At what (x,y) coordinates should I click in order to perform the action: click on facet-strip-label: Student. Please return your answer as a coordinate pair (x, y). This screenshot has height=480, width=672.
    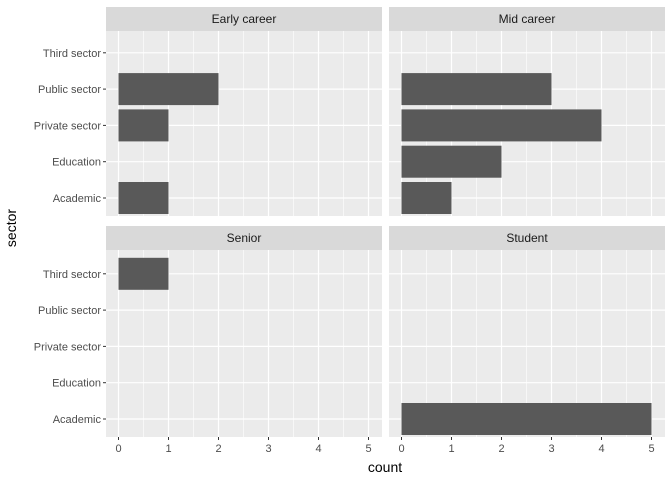
    Looking at the image, I should click on (527, 238).